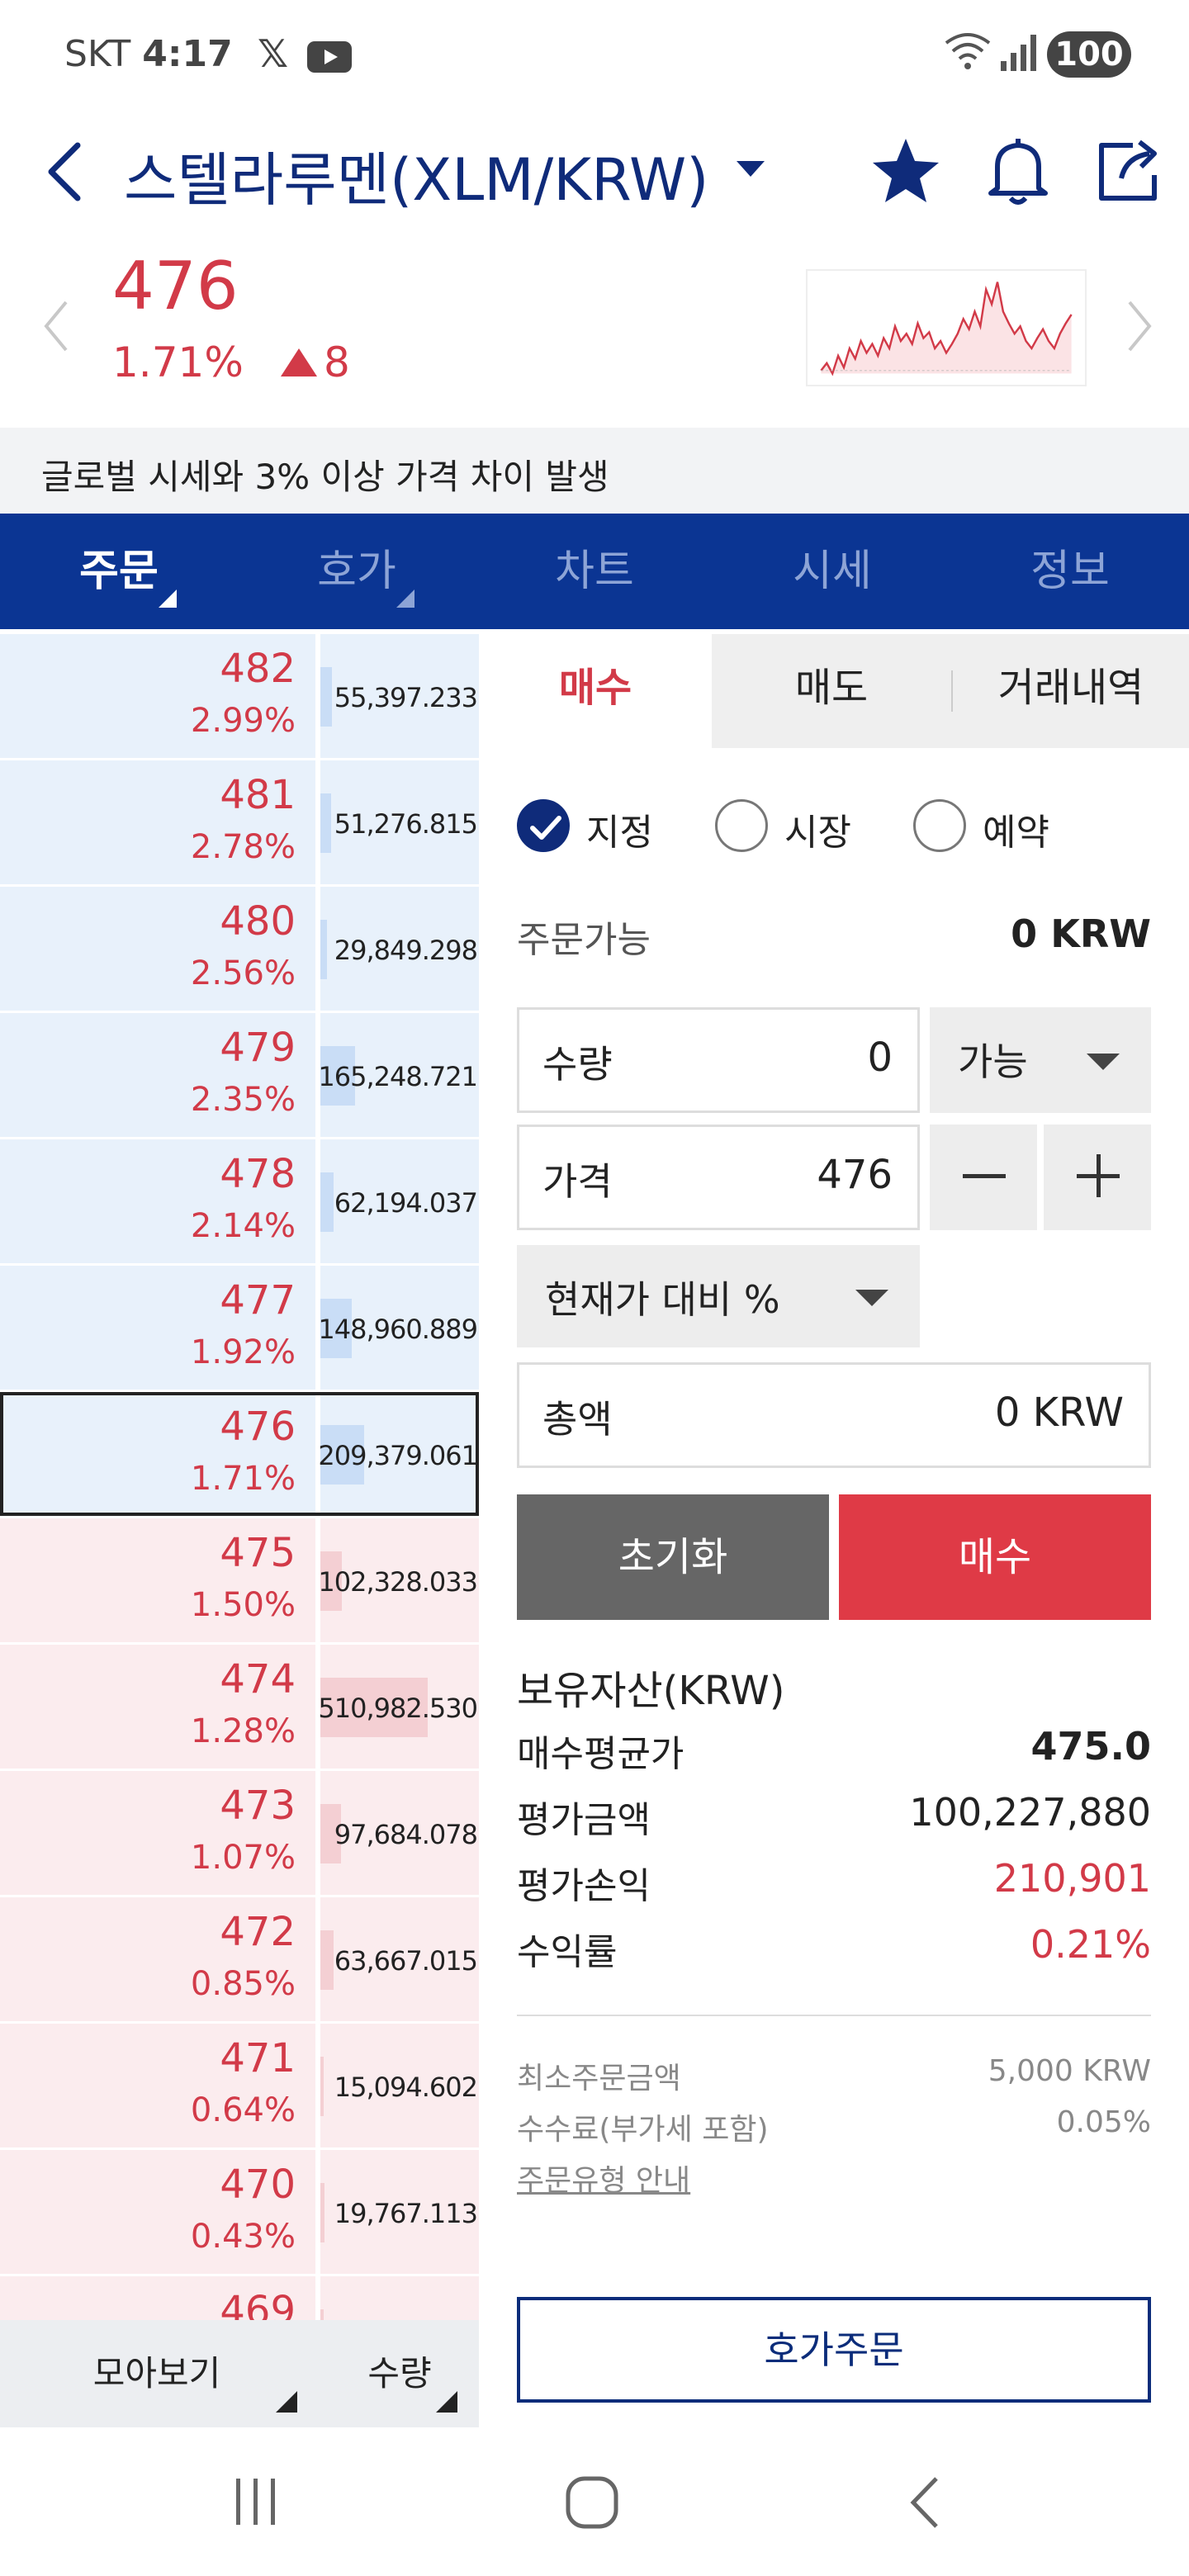  Describe the element at coordinates (399, 2298) in the screenshot. I see `orderbook-volume-cell` at that location.